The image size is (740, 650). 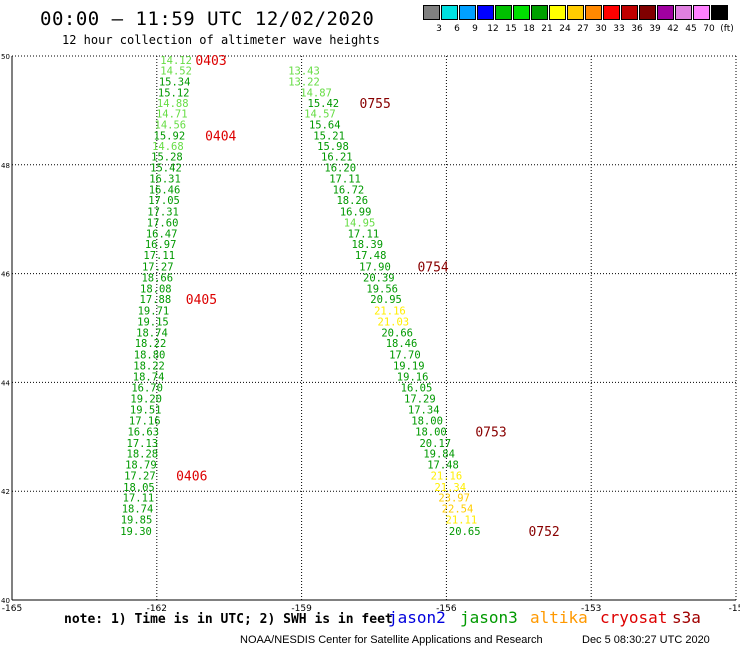 I want to click on wave-height-value: 17.34, so click(x=424, y=411).